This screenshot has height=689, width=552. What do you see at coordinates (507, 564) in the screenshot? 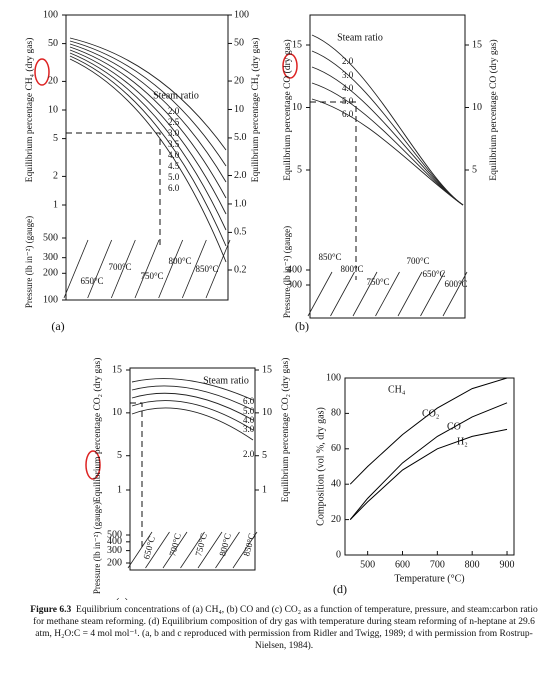
I see `x-tick-label: 900` at bounding box center [507, 564].